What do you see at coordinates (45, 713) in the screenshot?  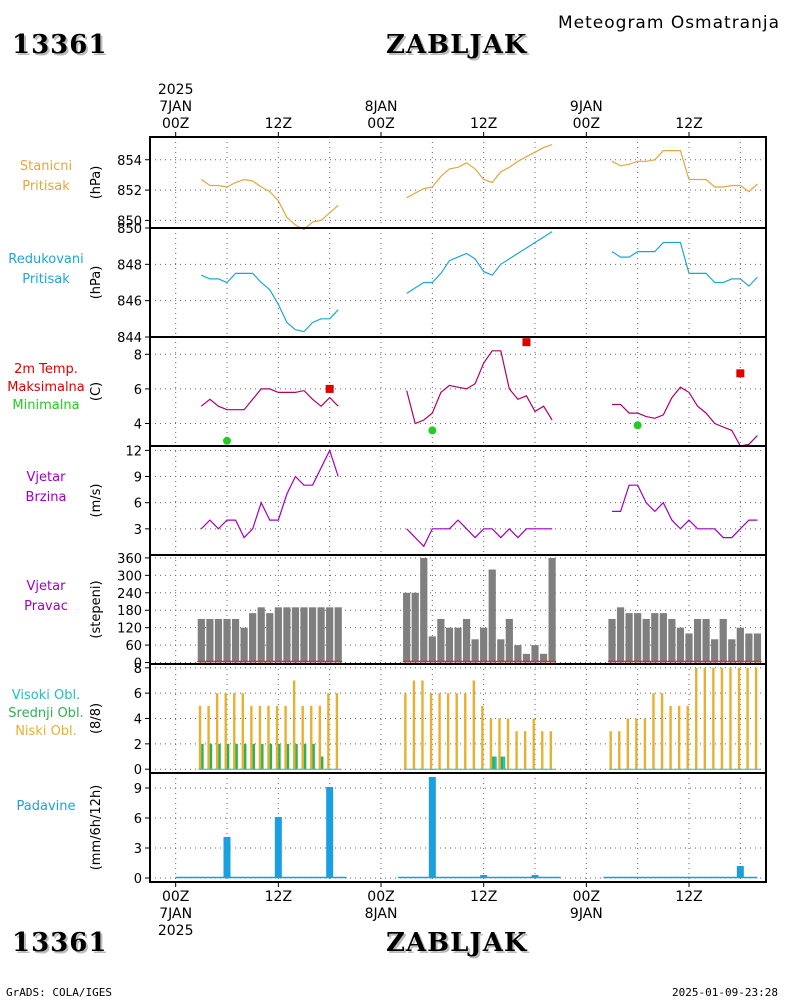 I see `panel-label: Srednji Obl.` at bounding box center [45, 713].